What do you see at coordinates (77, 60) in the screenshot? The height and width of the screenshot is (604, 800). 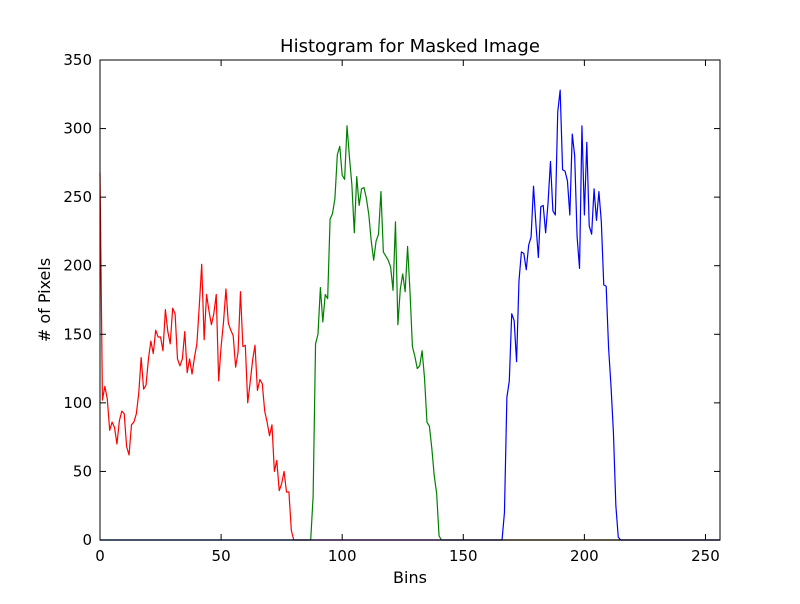 I see `y-tick-label: 350` at bounding box center [77, 60].